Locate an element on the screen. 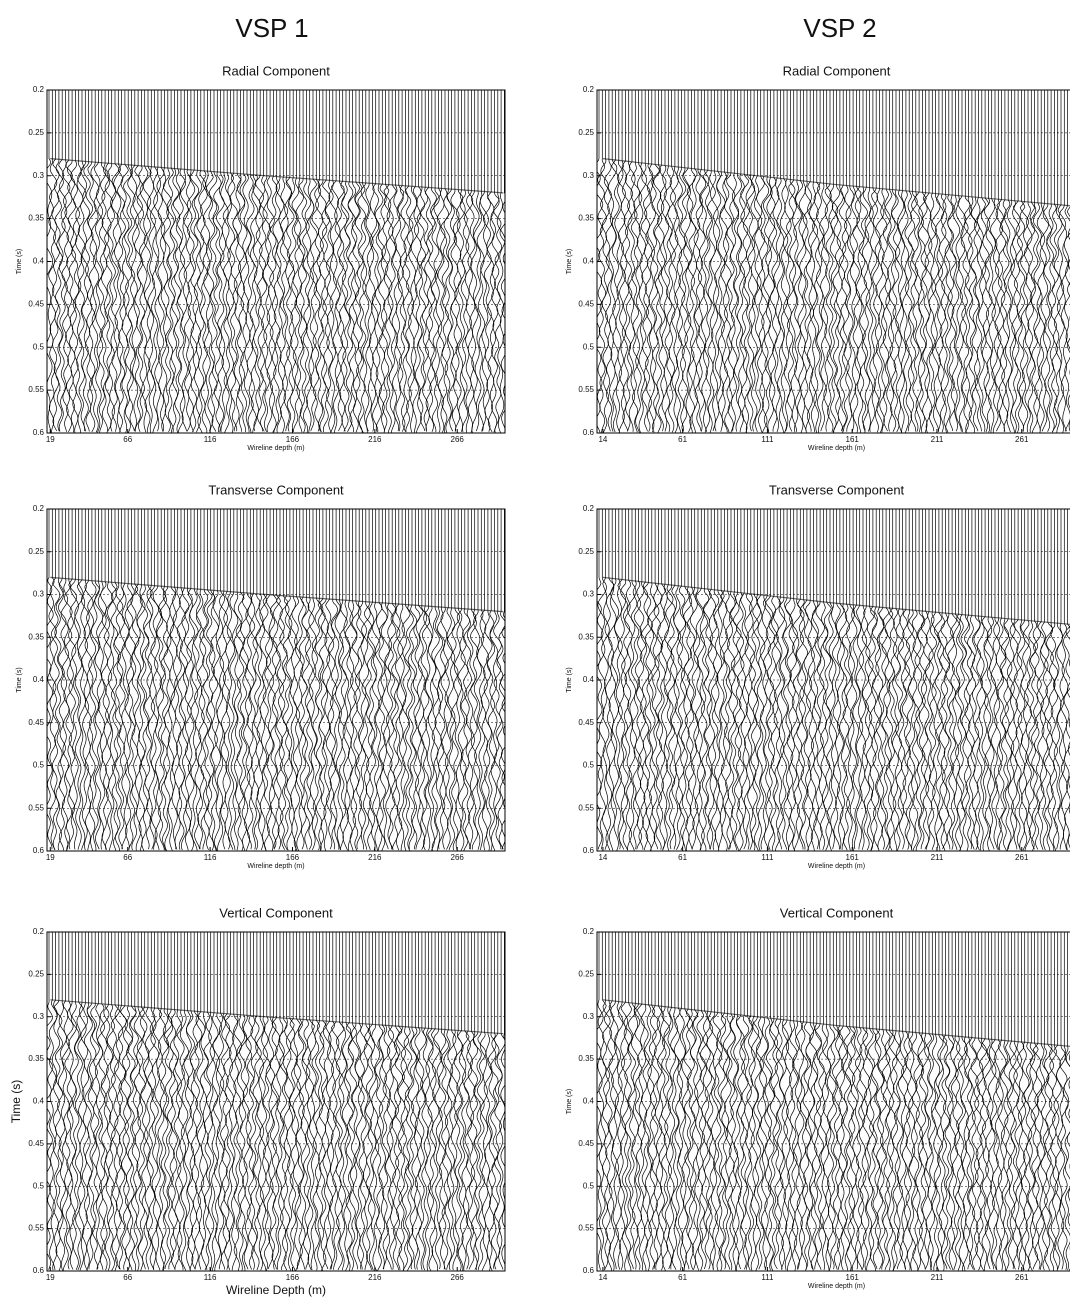 The width and height of the screenshot is (1070, 1315). column-title: VSP 1 is located at coordinates (271, 28).